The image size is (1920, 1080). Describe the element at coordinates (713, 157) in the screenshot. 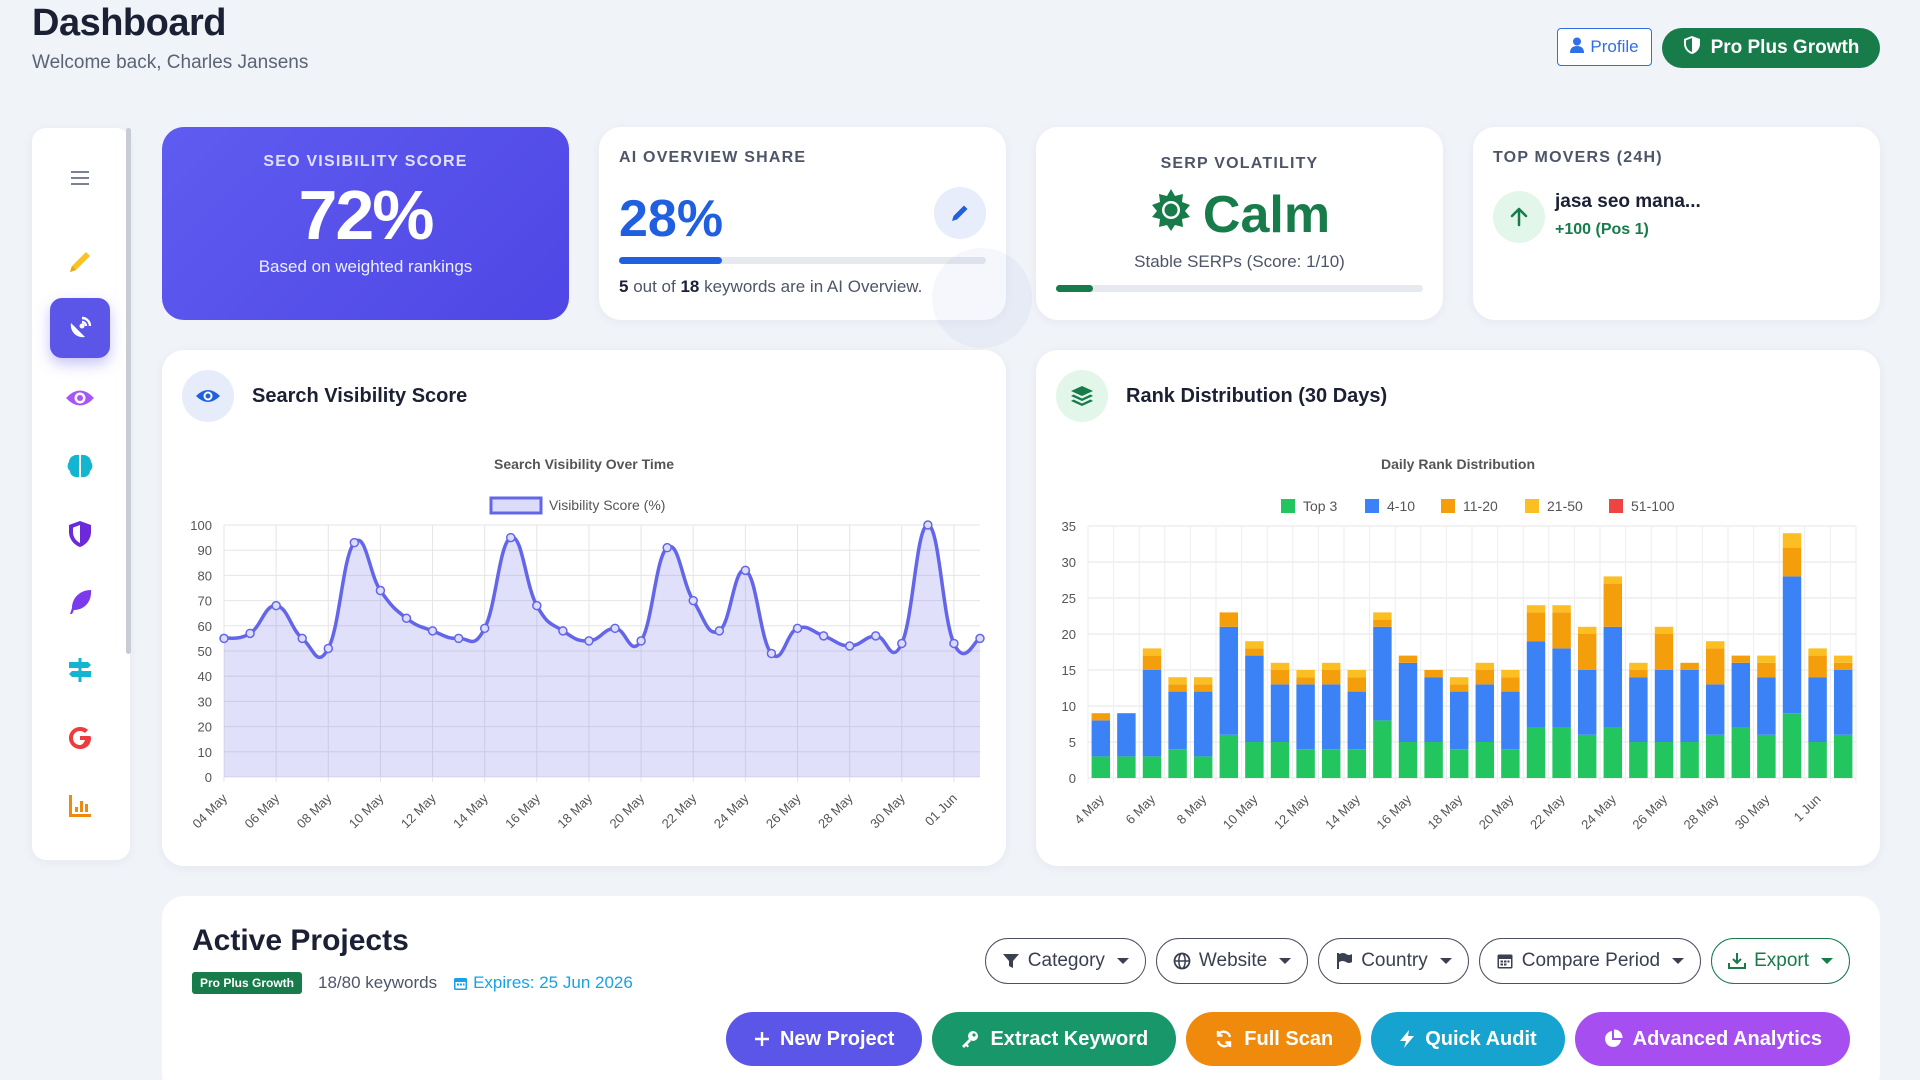

I see `ai-overview-label: AI OVERVIEW SHARE` at that location.